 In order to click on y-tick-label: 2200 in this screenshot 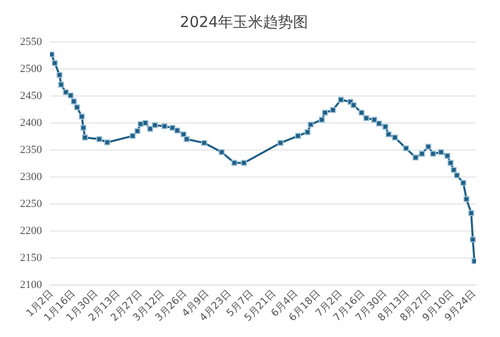, I will do `click(31, 230)`.